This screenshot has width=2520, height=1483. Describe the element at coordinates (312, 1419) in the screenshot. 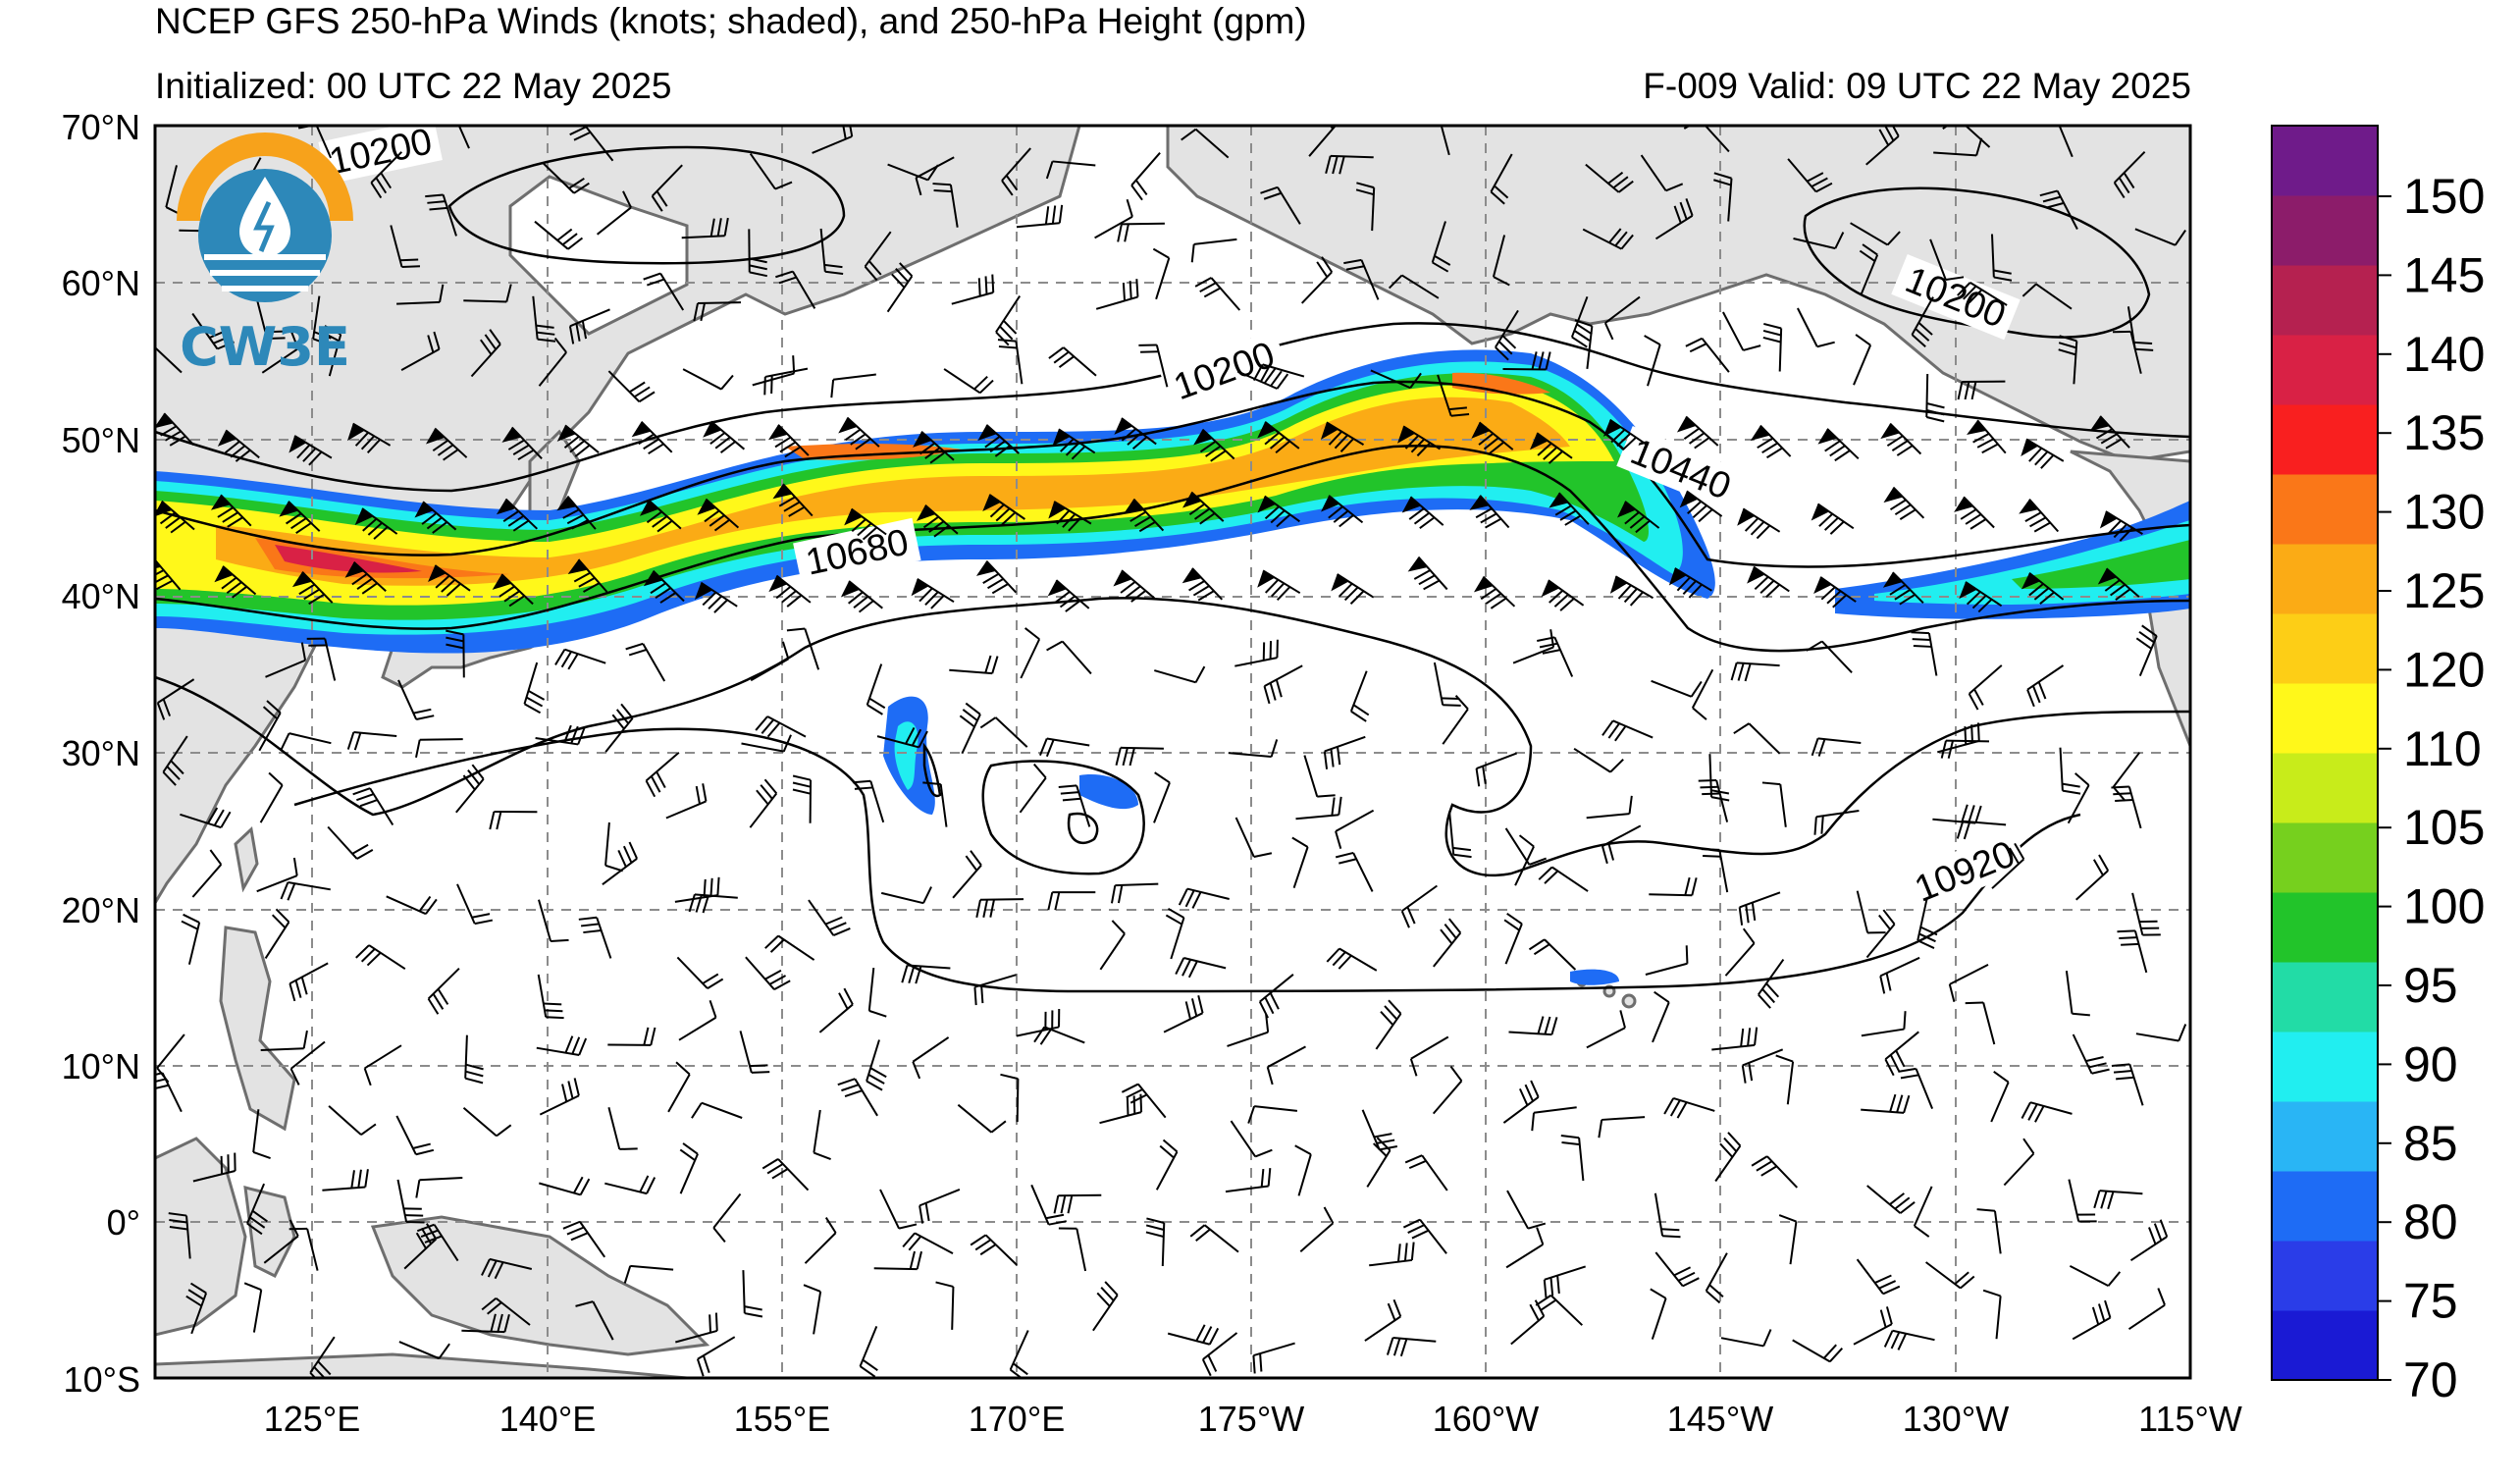

I see `lon-label: 125°E` at that location.